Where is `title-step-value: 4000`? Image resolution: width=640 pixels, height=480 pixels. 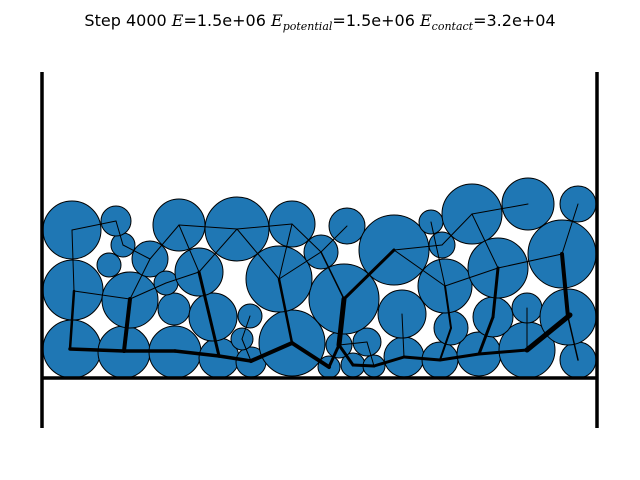
title-step-value: 4000 is located at coordinates (146, 20).